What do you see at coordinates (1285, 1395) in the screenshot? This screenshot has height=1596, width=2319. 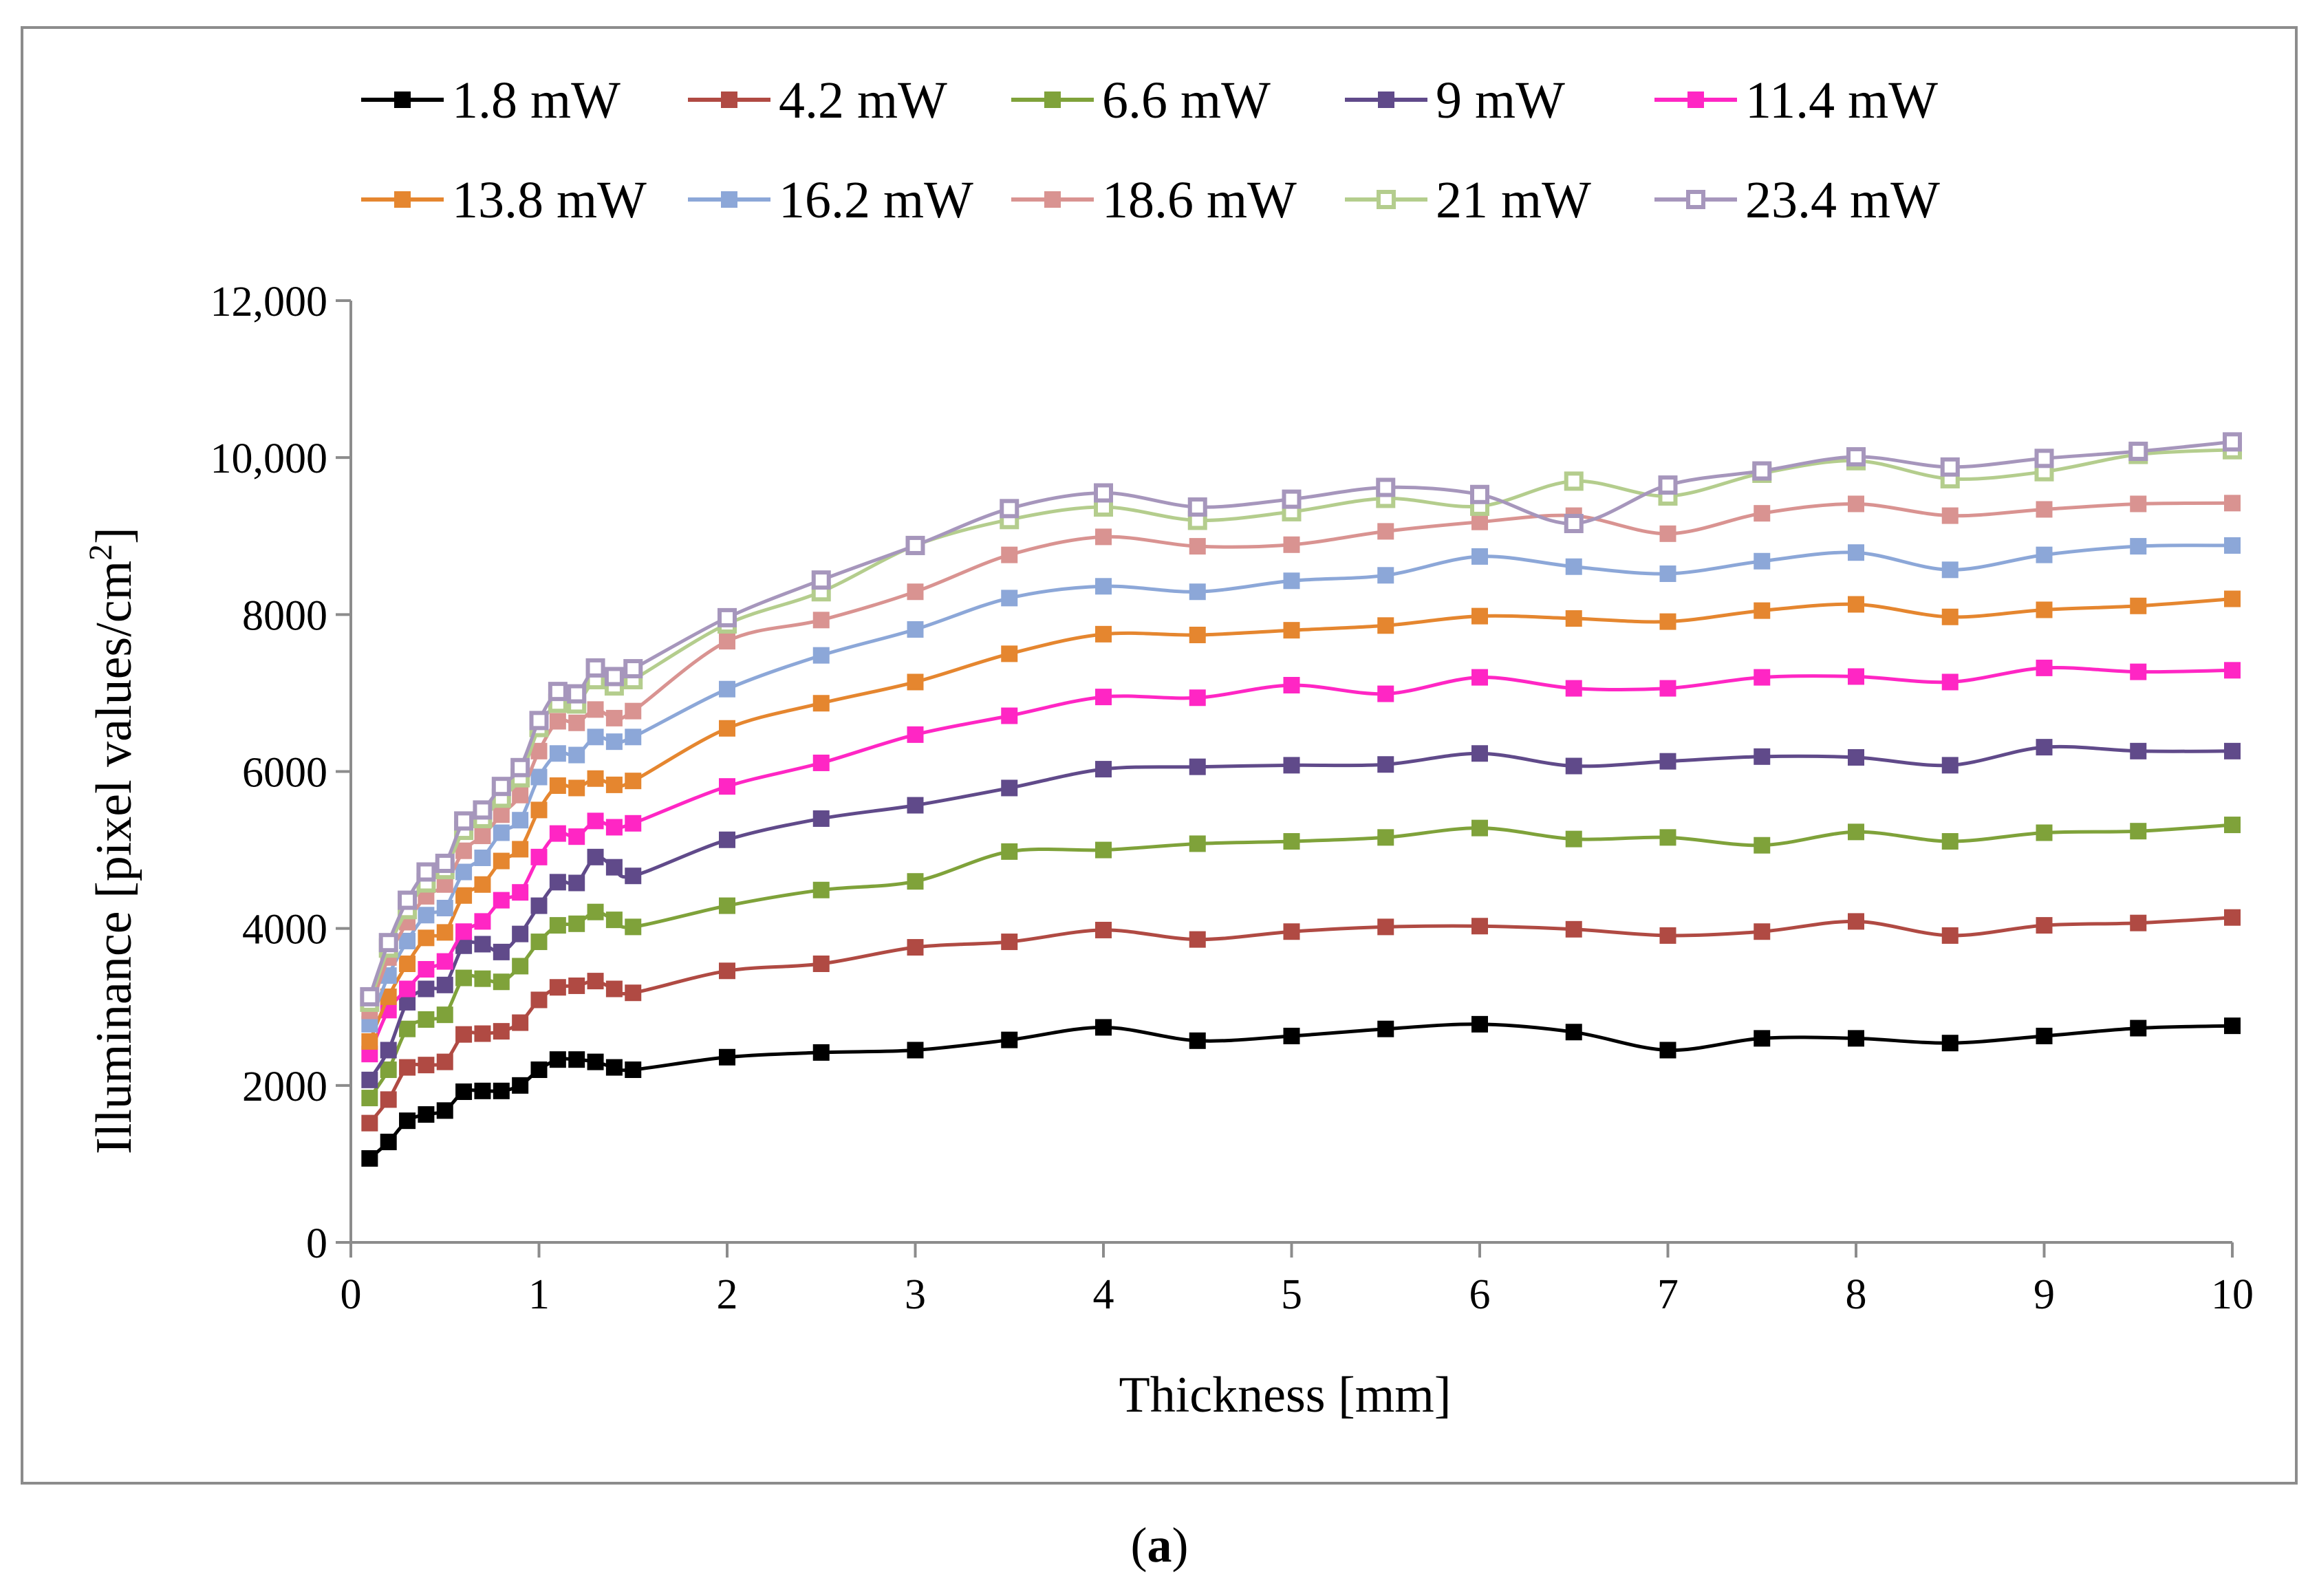 I see `x-axis-title: Thickness [mm]` at bounding box center [1285, 1395].